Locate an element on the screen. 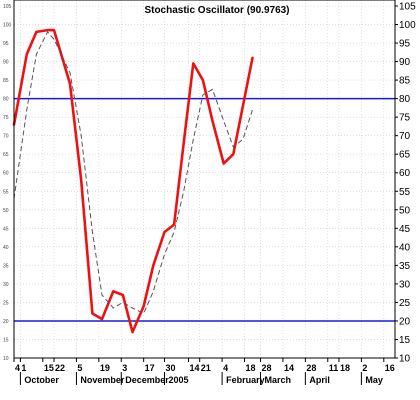 Image resolution: width=420 pixels, height=400 pixels. y-tick-label-left: 25 is located at coordinates (6, 303).